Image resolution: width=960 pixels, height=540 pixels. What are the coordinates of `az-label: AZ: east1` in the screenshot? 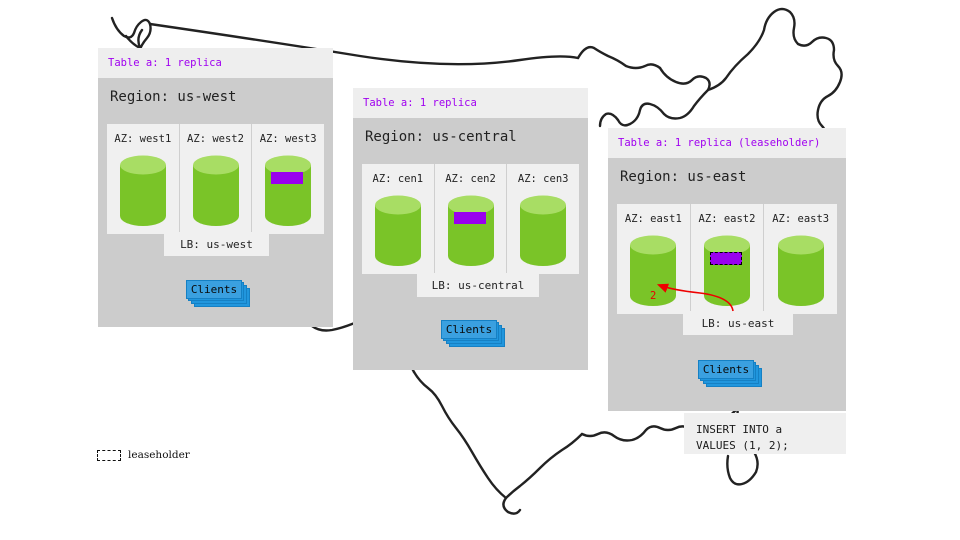 It's located at (653, 219).